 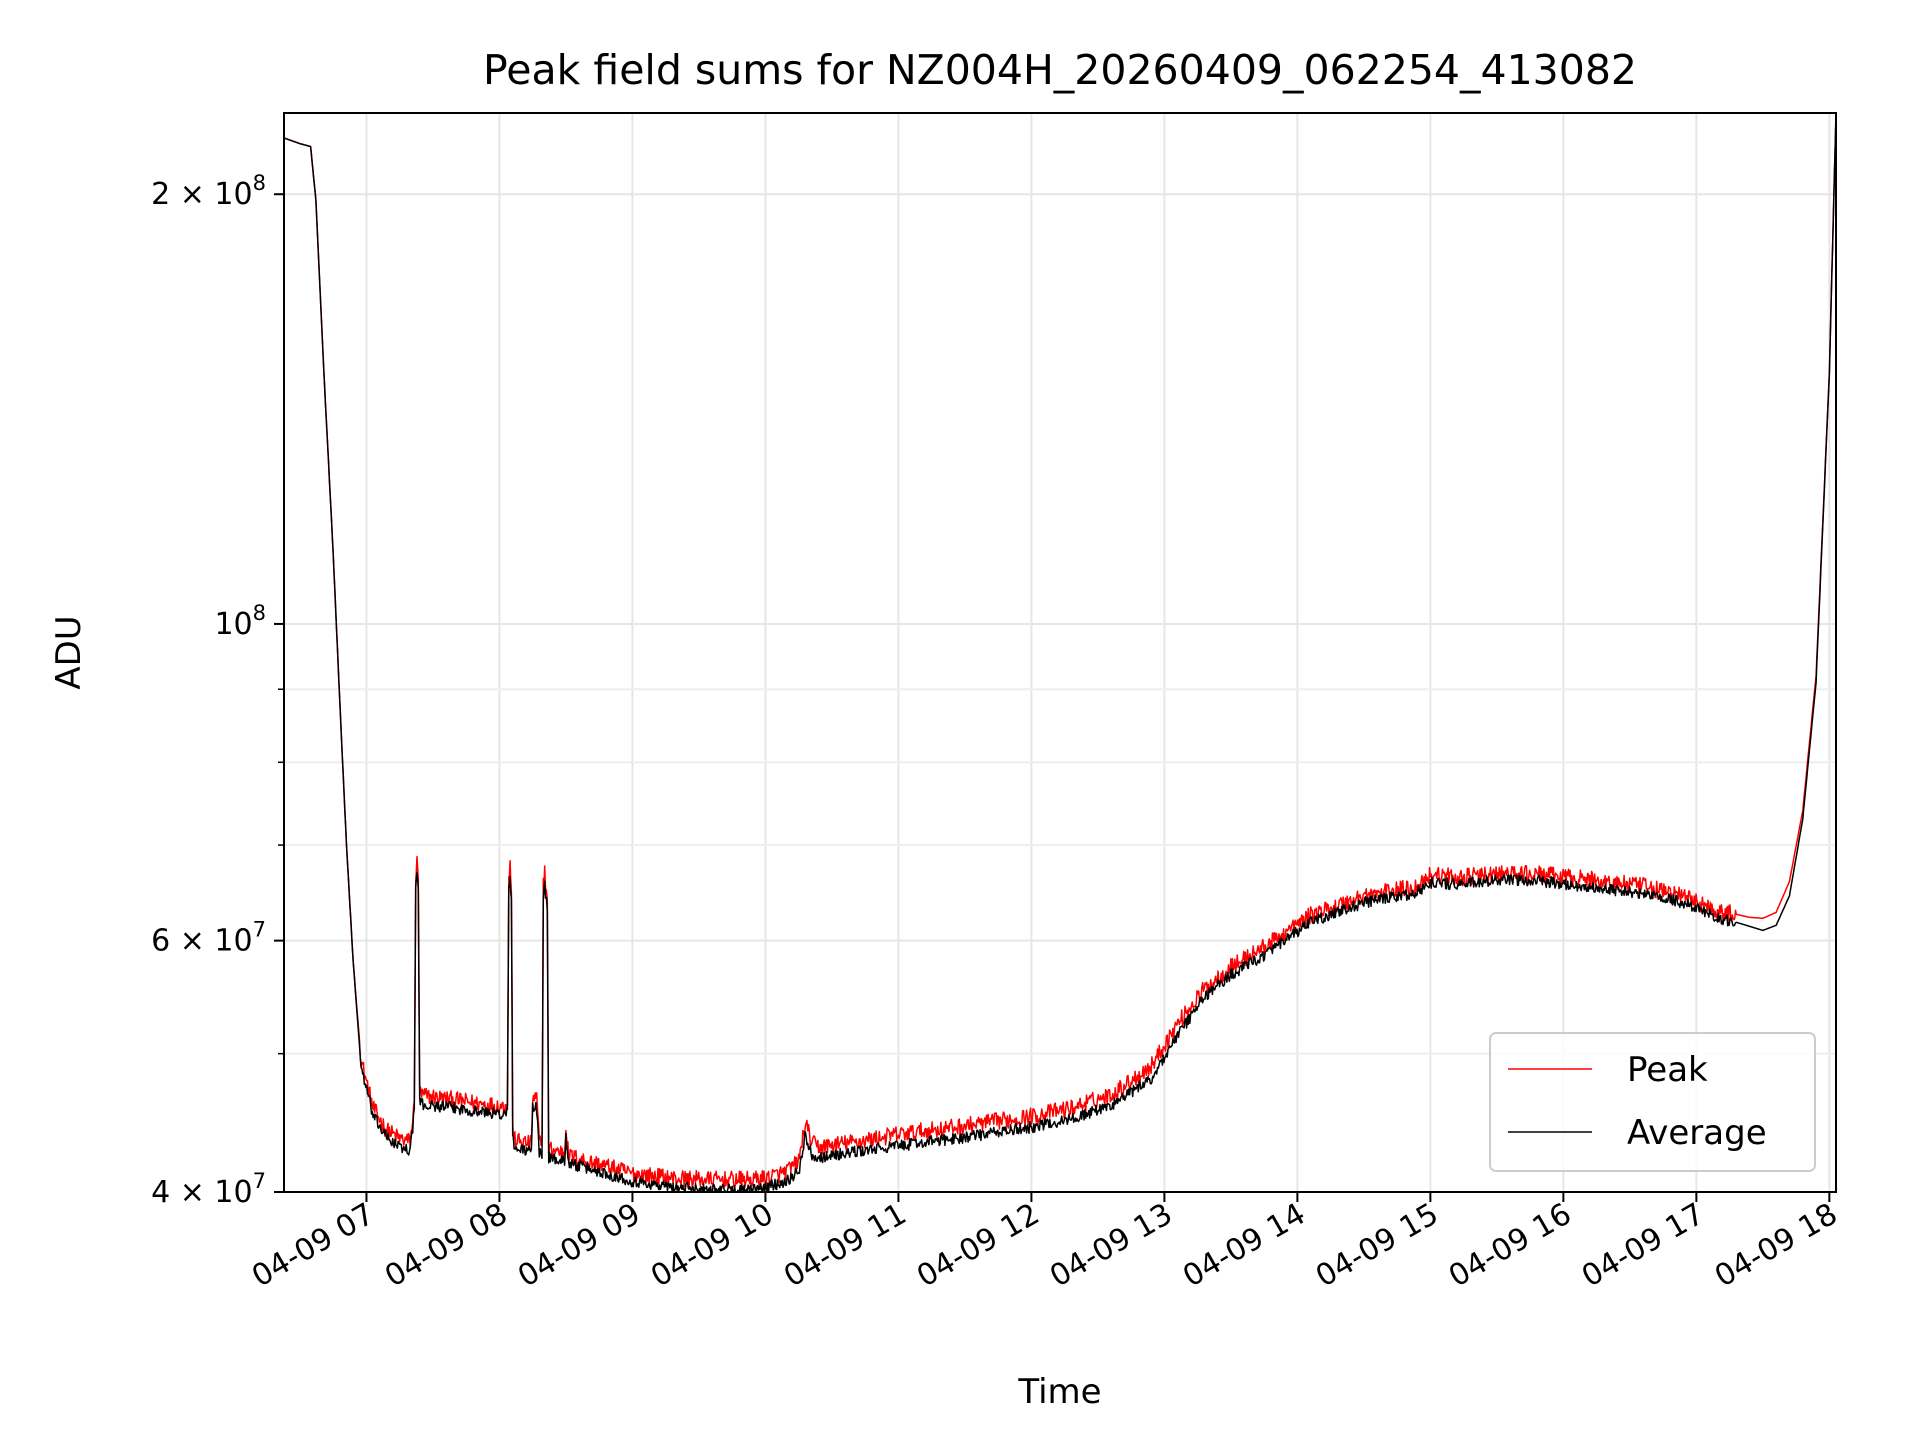 What do you see at coordinates (240, 621) in the screenshot?
I see `y-tick-label: 108` at bounding box center [240, 621].